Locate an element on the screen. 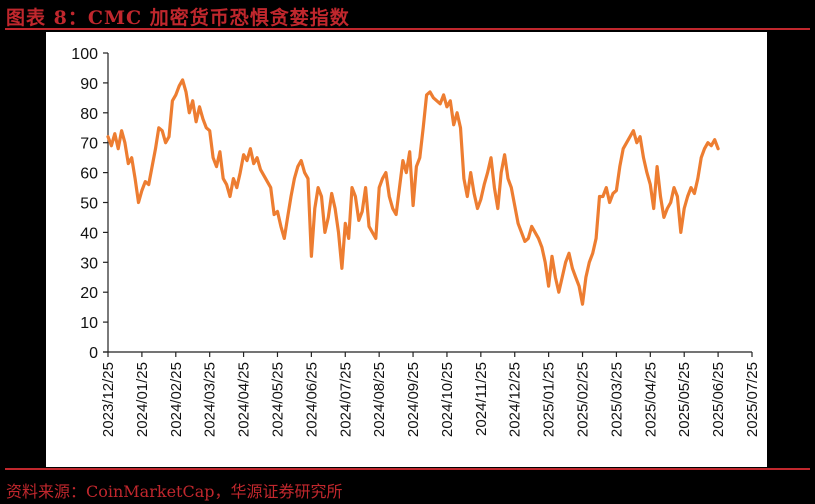 This screenshot has height=504, width=815. x-tick-label: 2025/06/25 is located at coordinates (718, 399).